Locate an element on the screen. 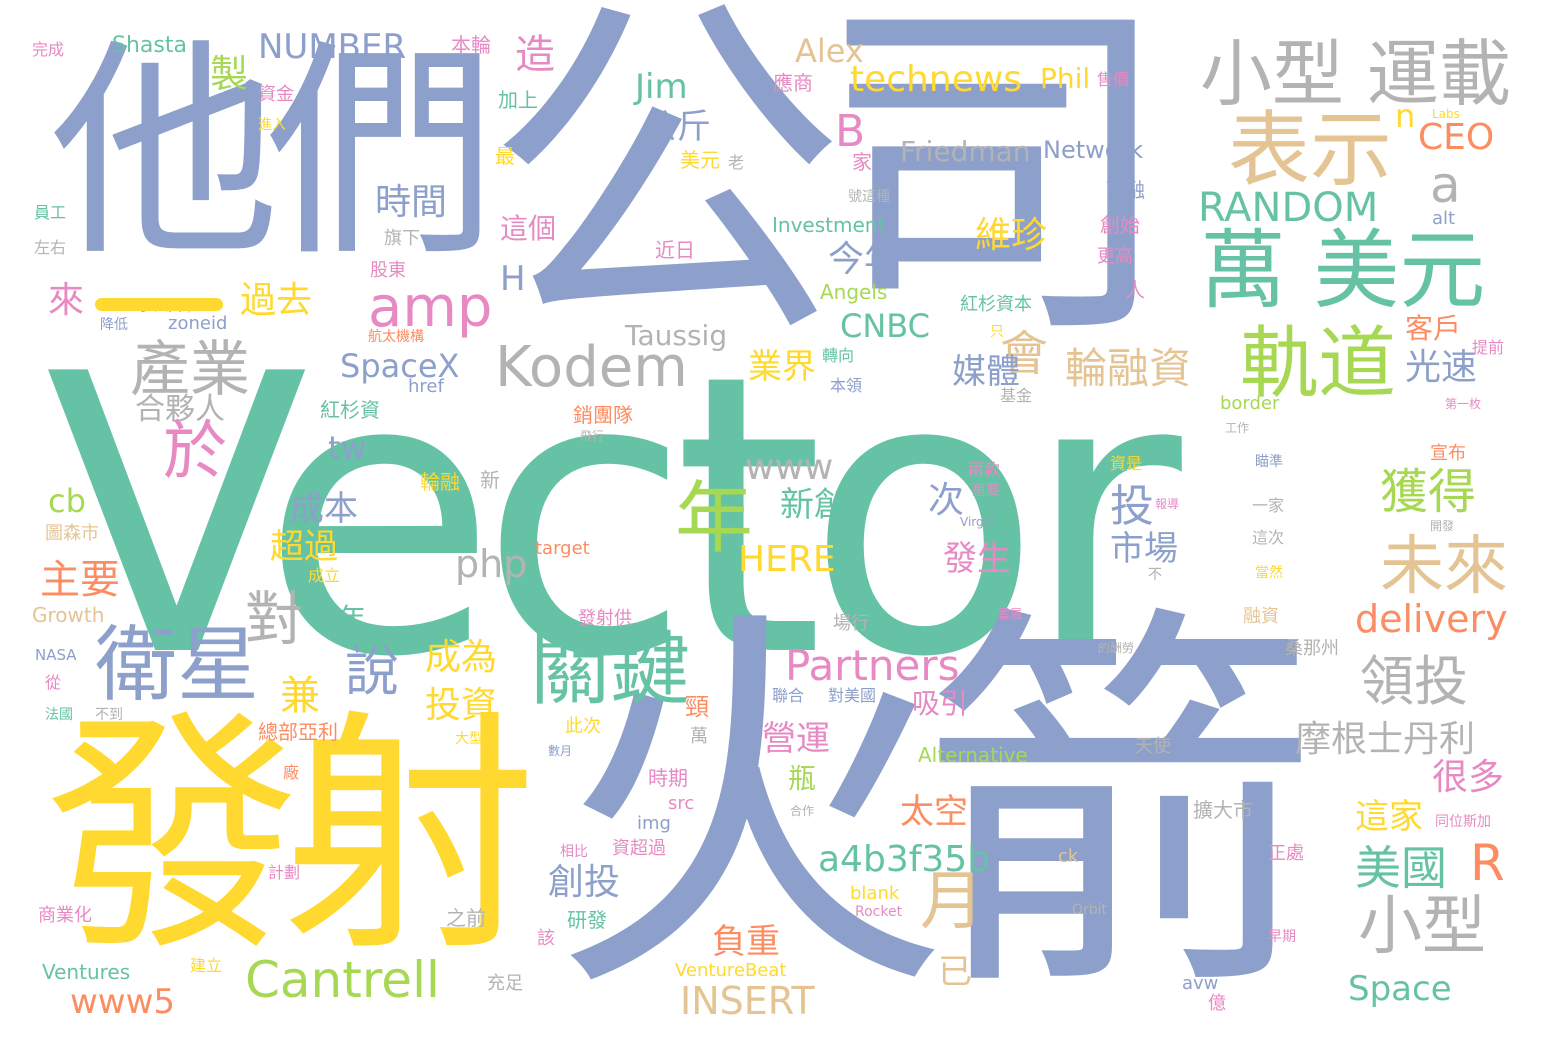 The image size is (1548, 1052). word: 說 is located at coordinates (372, 671).